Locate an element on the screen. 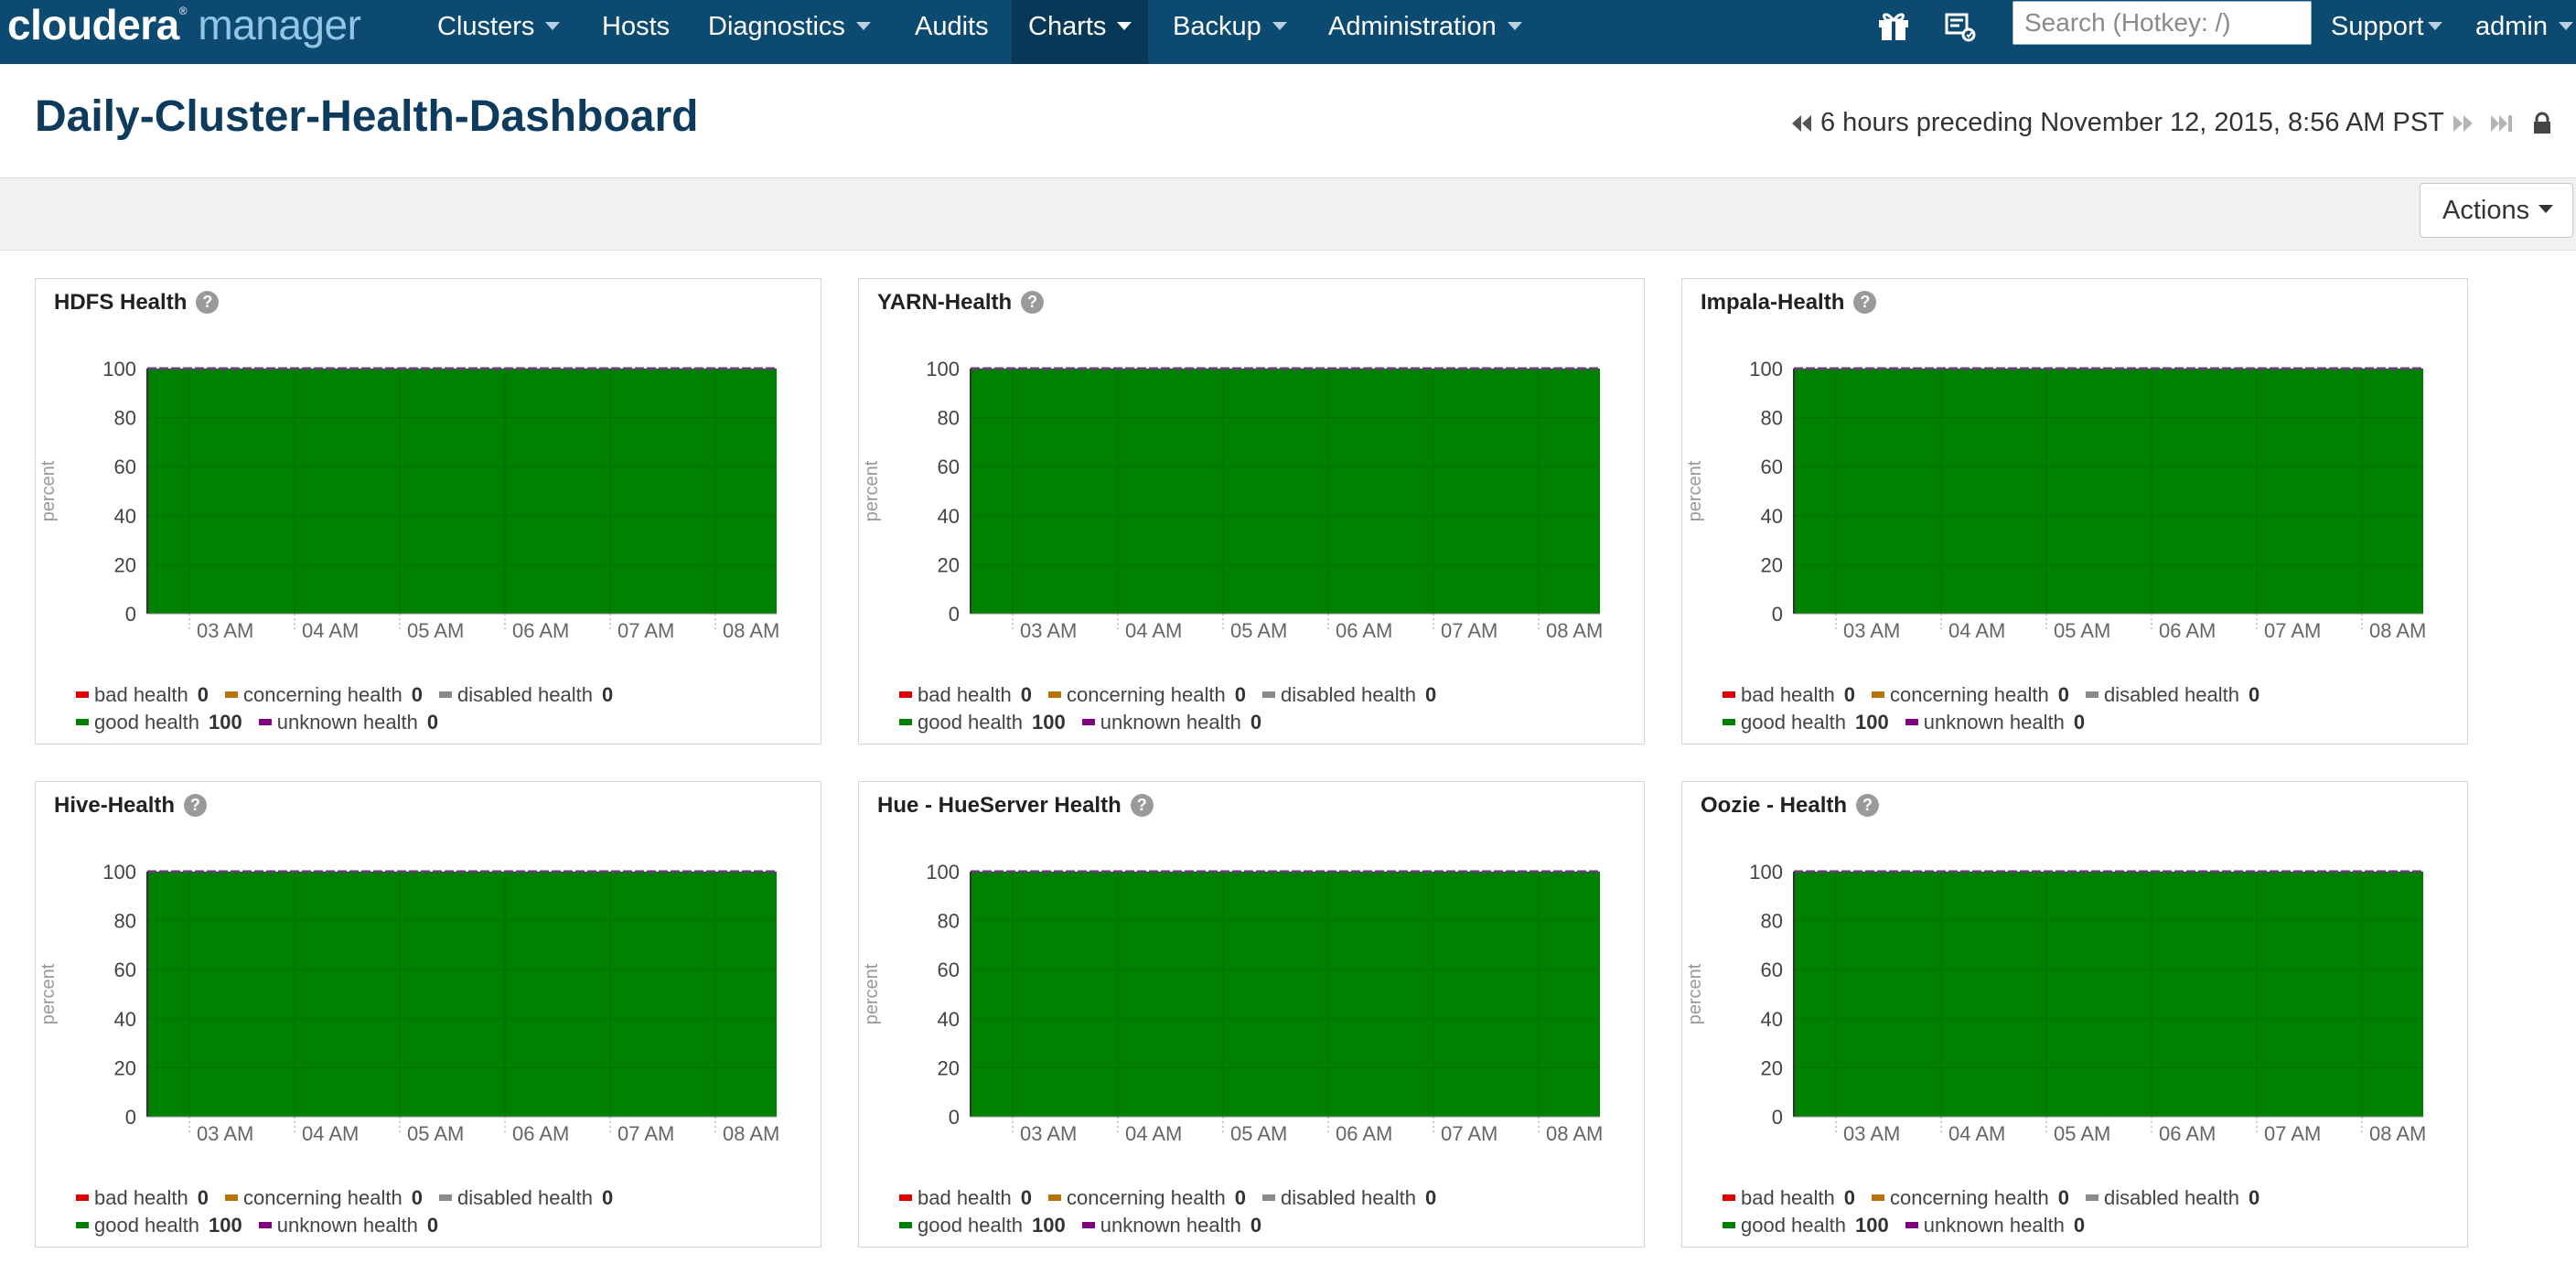  y-tick-label: 60 is located at coordinates (125, 970).